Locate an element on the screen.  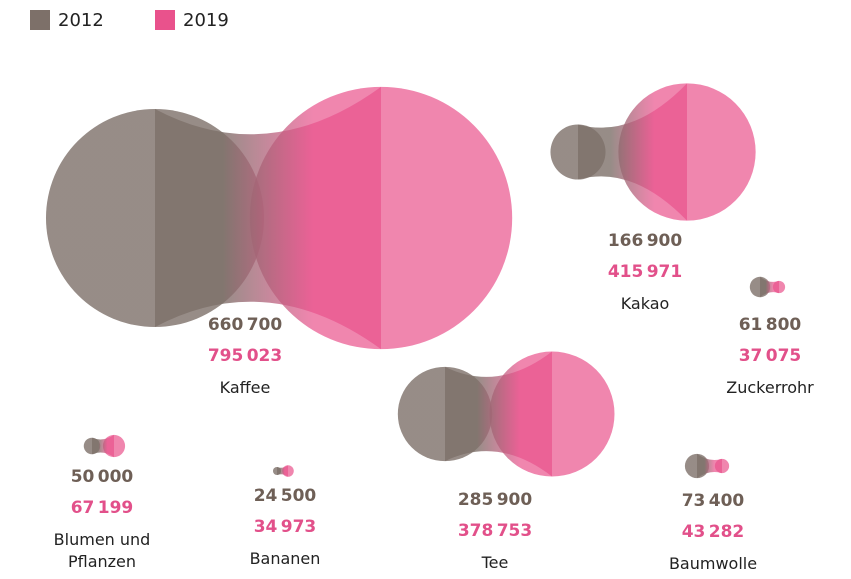
value-label: 24 500 is located at coordinates (285, 496).